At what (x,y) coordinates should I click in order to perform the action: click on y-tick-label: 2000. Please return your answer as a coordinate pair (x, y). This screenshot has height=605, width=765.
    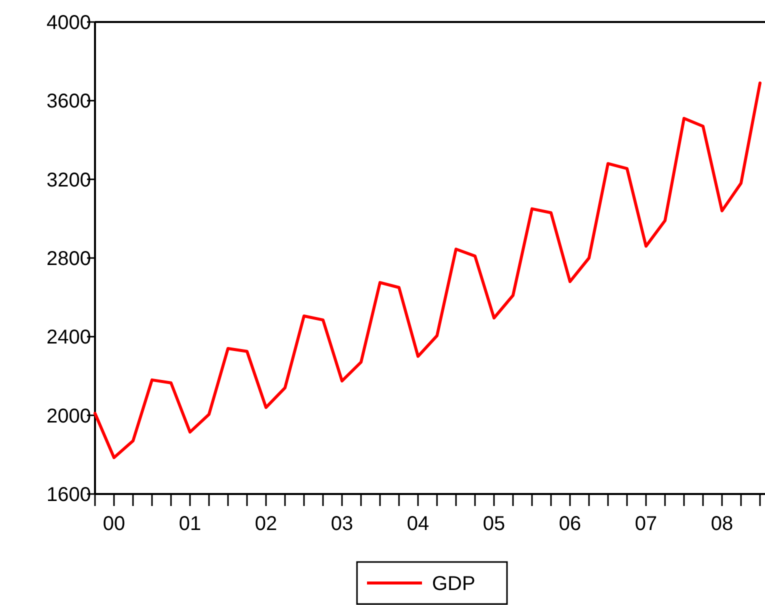
    Looking at the image, I should click on (68, 416).